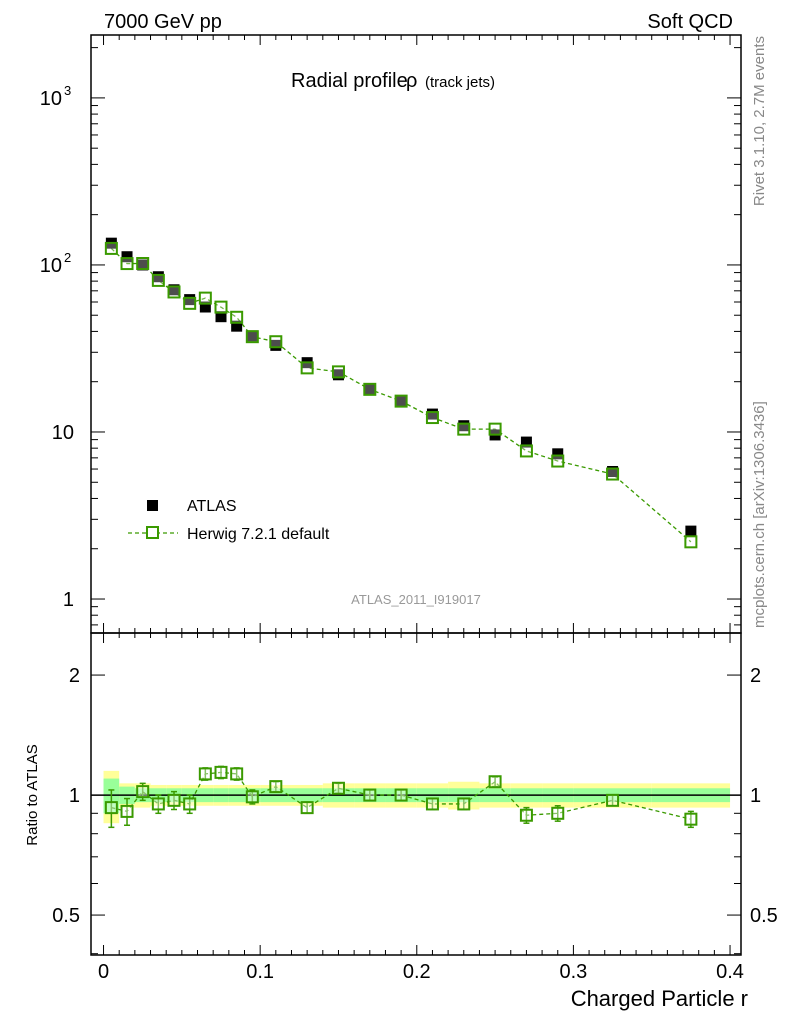 This screenshot has height=1024, width=786. I want to click on x-tick-label: 0.2, so click(417, 972).